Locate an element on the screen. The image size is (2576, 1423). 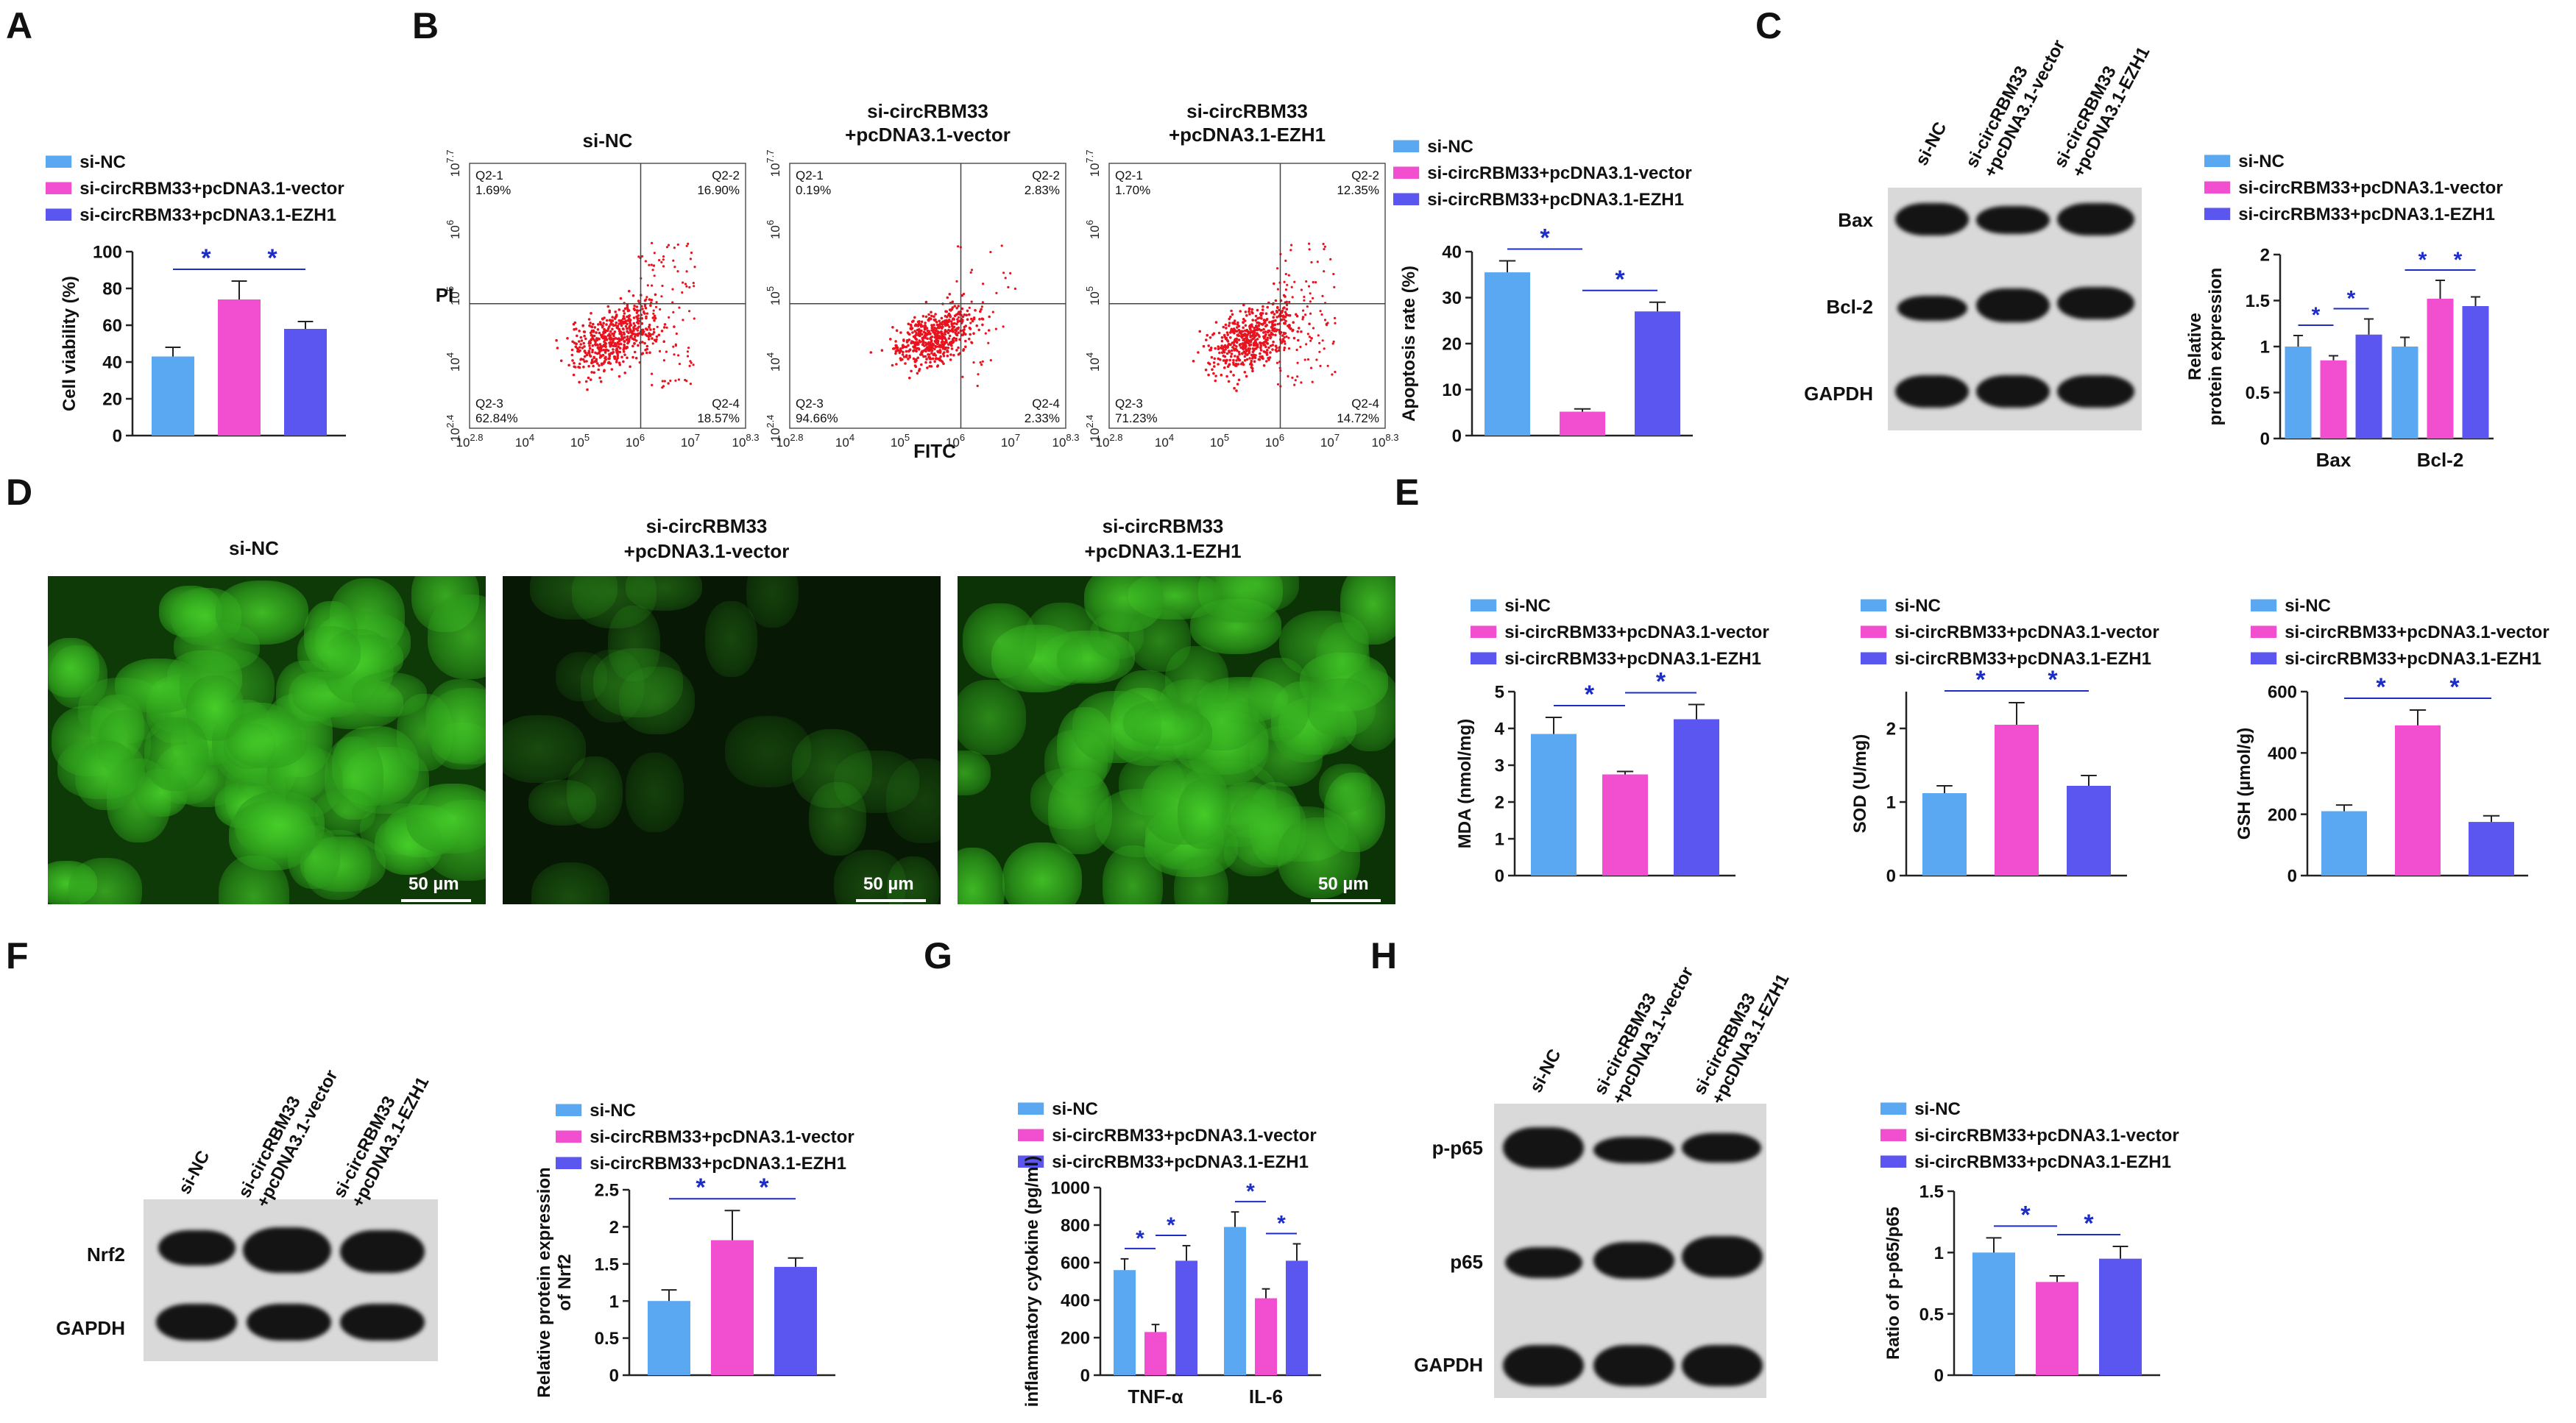
panel-label-d: D is located at coordinates (19, 492).